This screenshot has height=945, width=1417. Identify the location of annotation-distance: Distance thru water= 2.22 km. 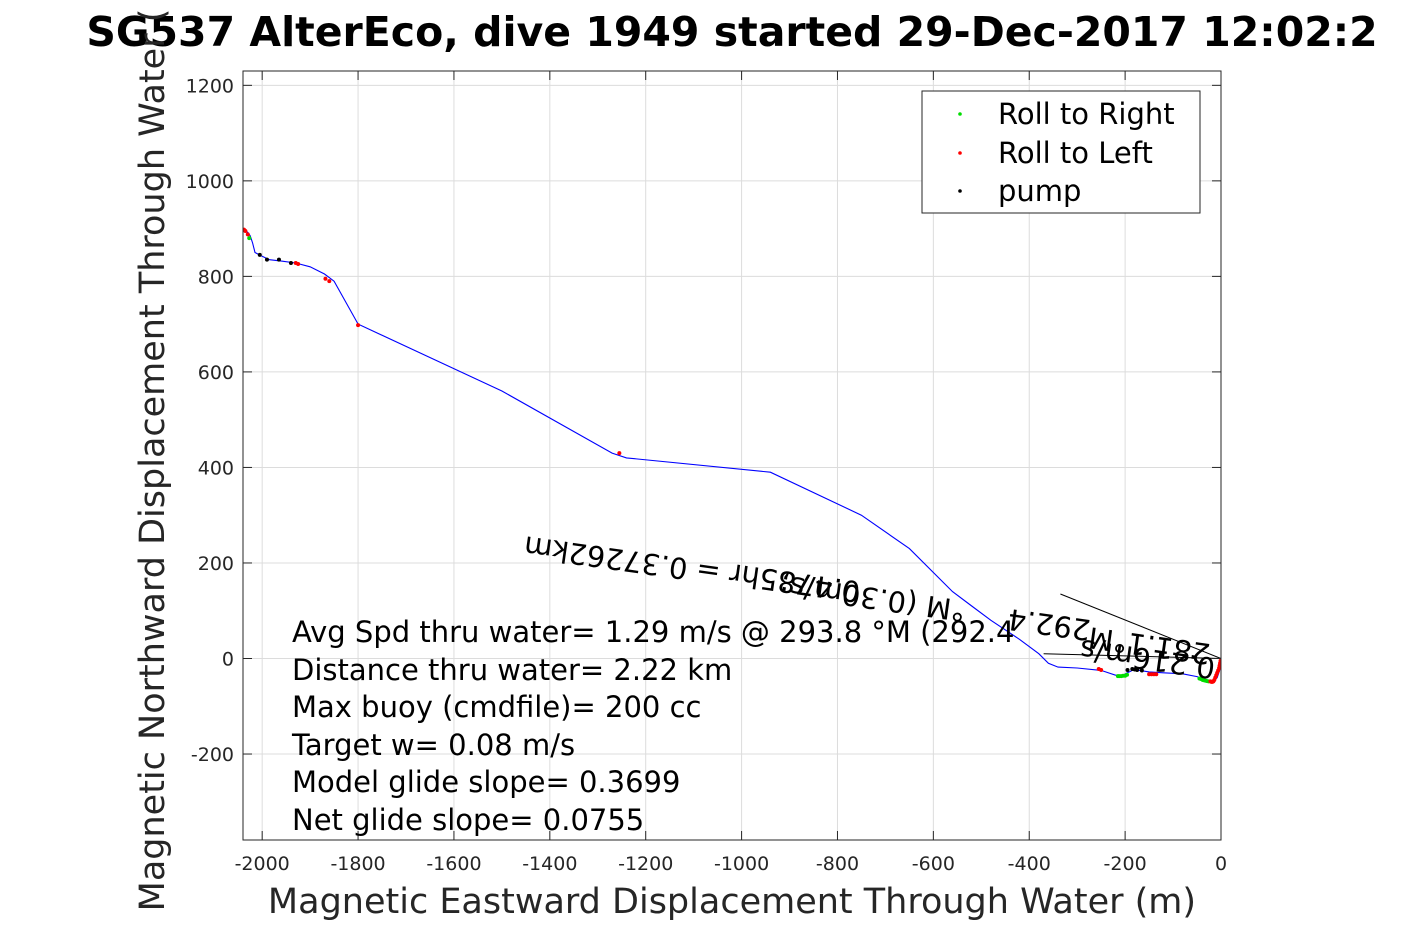
(512, 670).